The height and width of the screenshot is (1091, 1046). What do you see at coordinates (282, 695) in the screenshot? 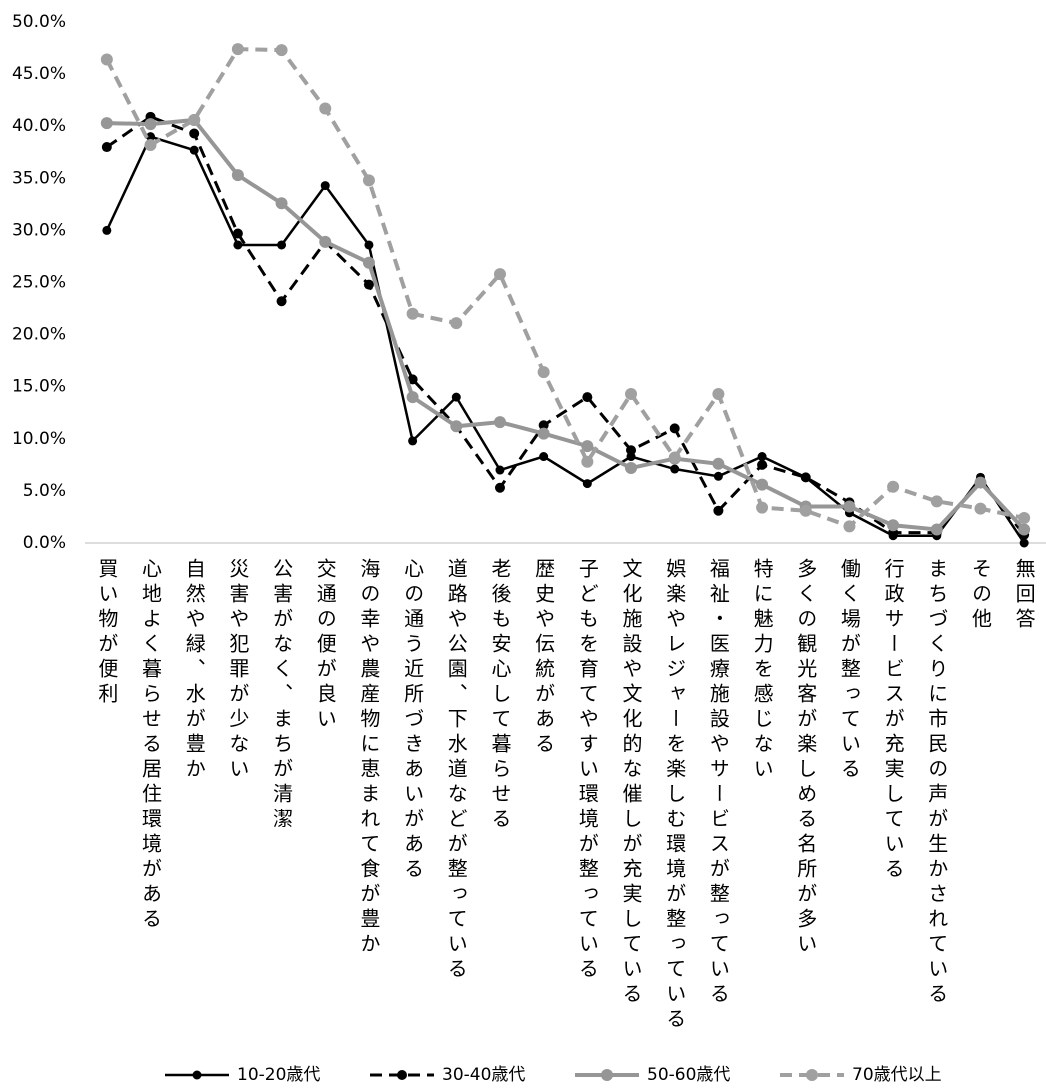
I see `x-tick-label: 公害がなく、まちが清潔` at bounding box center [282, 695].